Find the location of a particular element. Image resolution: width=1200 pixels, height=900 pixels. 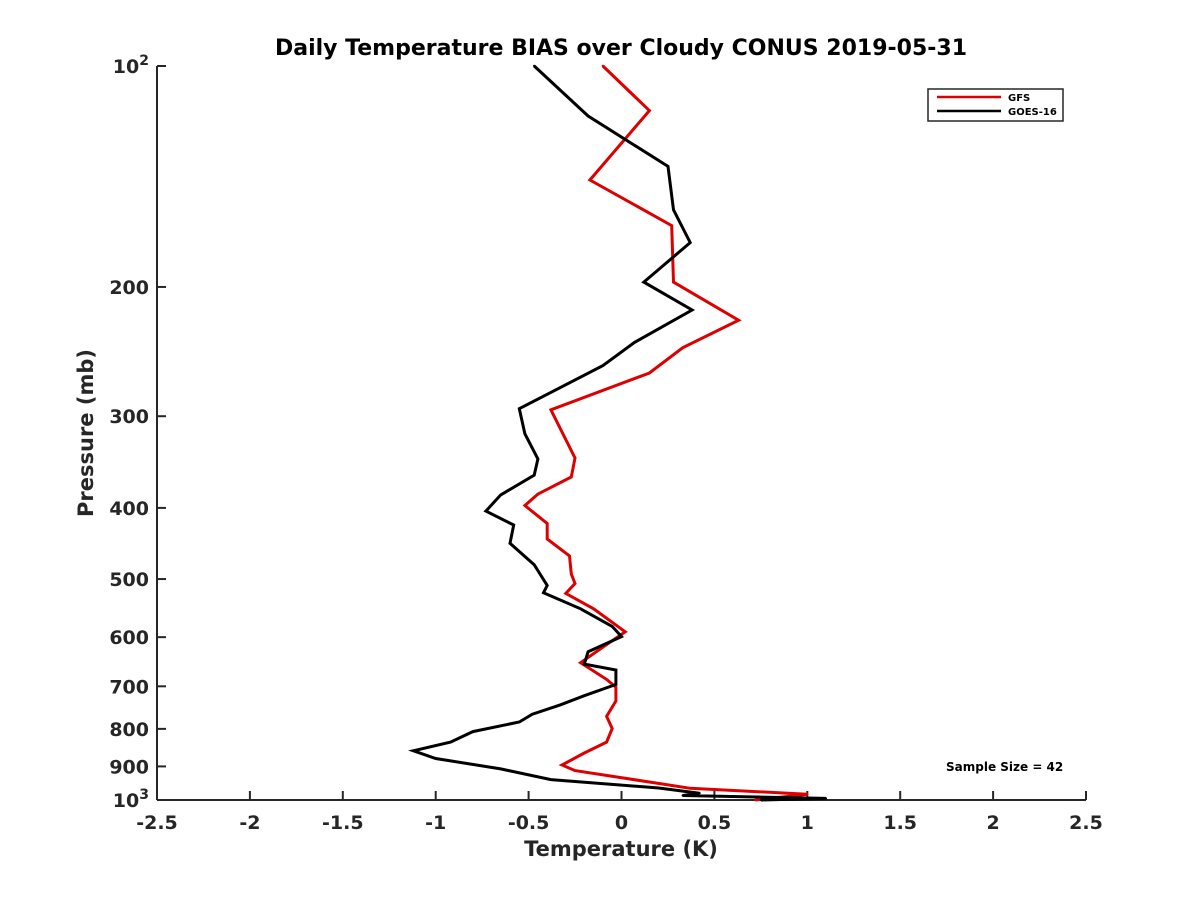

legend-box is located at coordinates (995, 105).